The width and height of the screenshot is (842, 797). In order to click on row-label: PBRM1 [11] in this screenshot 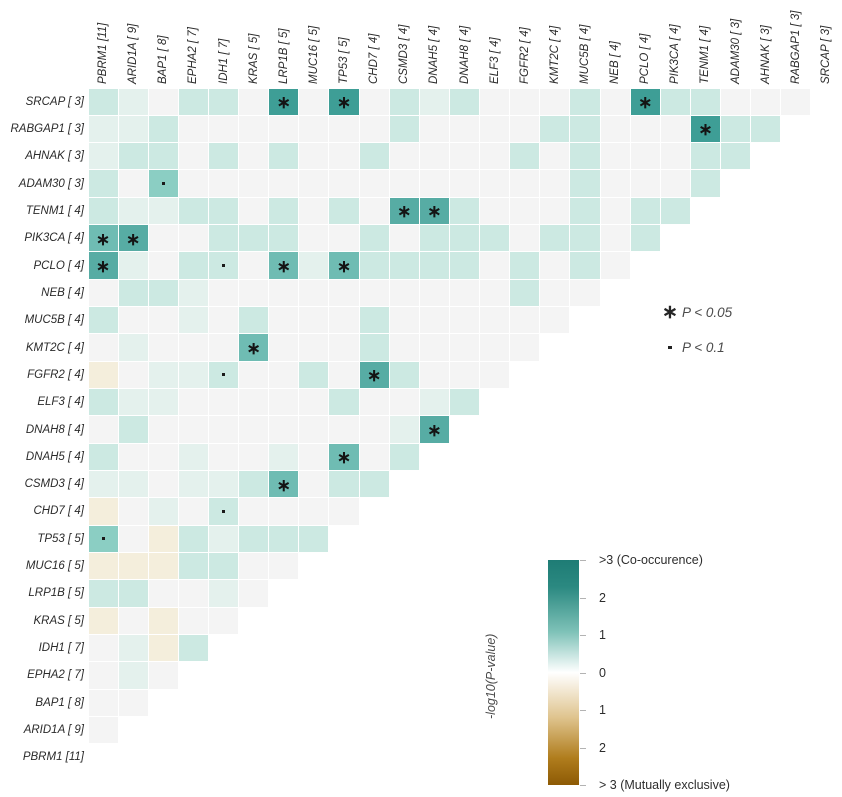, I will do `click(53, 757)`.